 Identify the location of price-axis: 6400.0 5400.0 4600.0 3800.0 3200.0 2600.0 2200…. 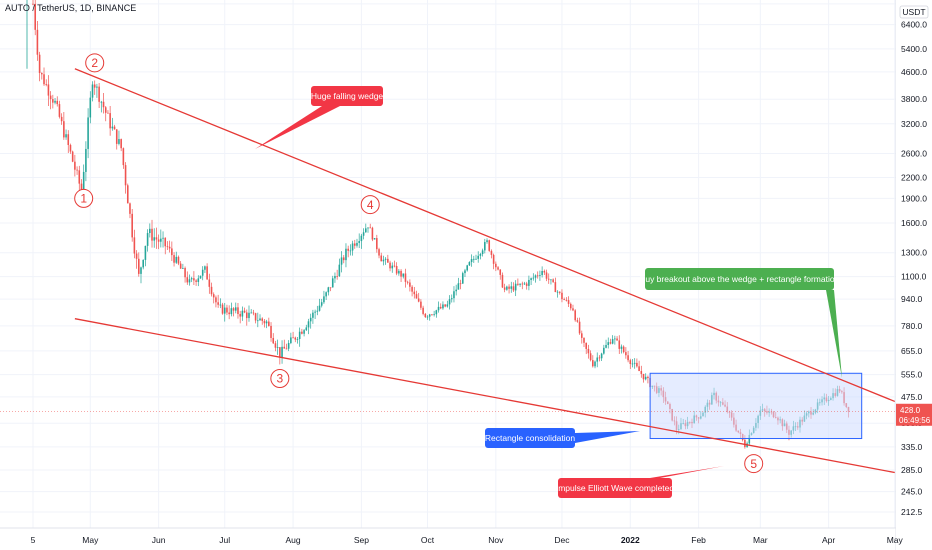
(914, 275).